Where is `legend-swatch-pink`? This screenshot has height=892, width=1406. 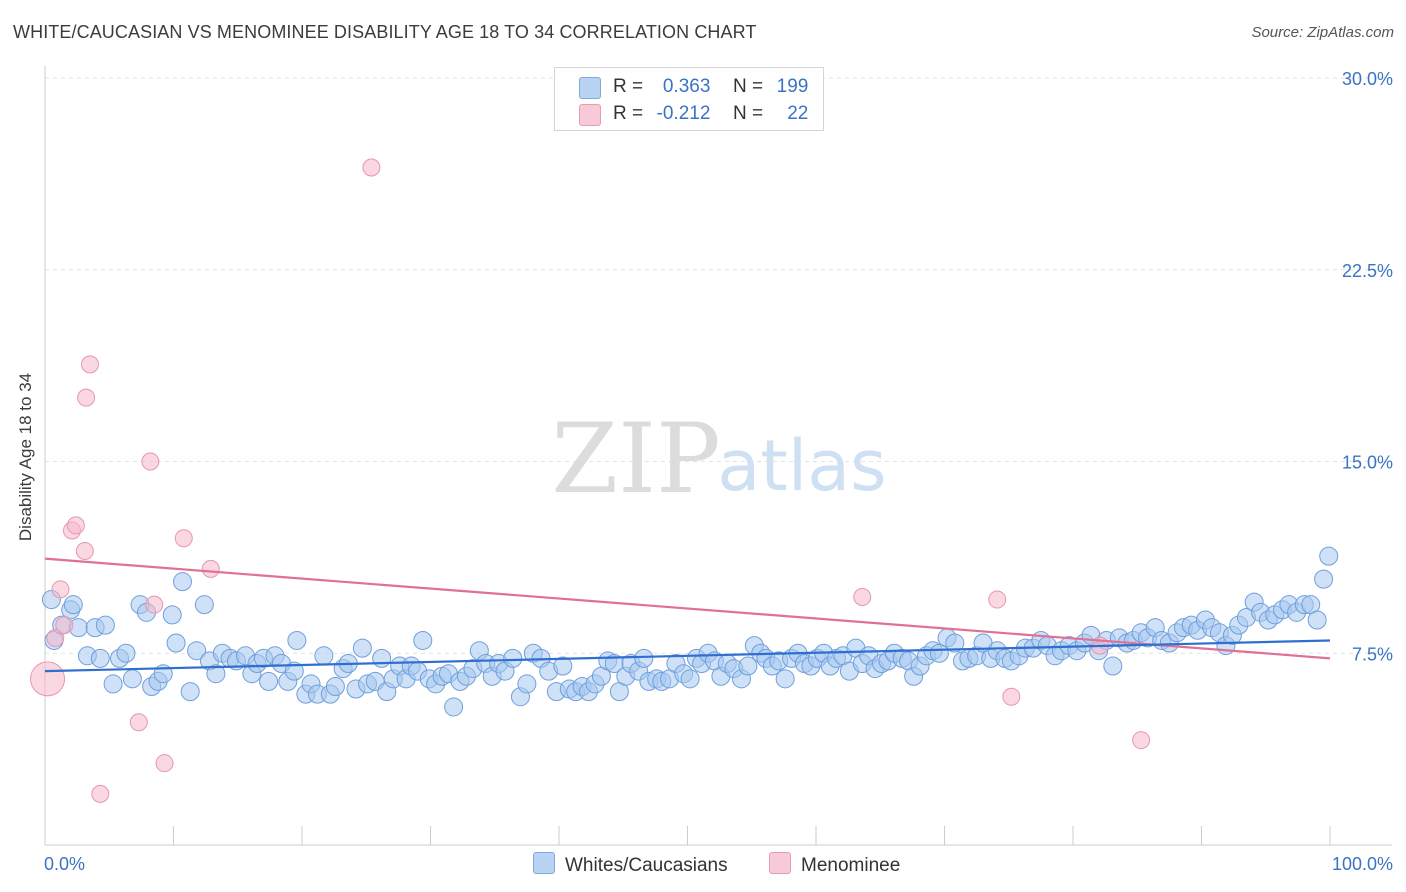
legend-swatch-pink is located at coordinates (590, 115).